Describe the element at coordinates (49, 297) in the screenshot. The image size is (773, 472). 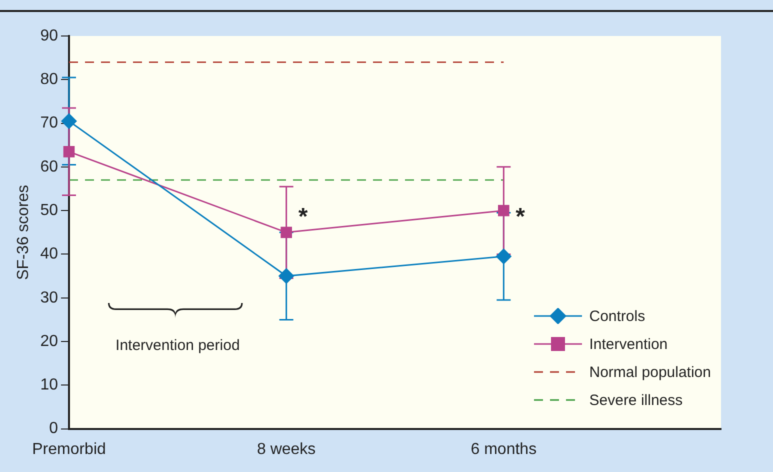
I see `y-tick-label: 30` at that location.